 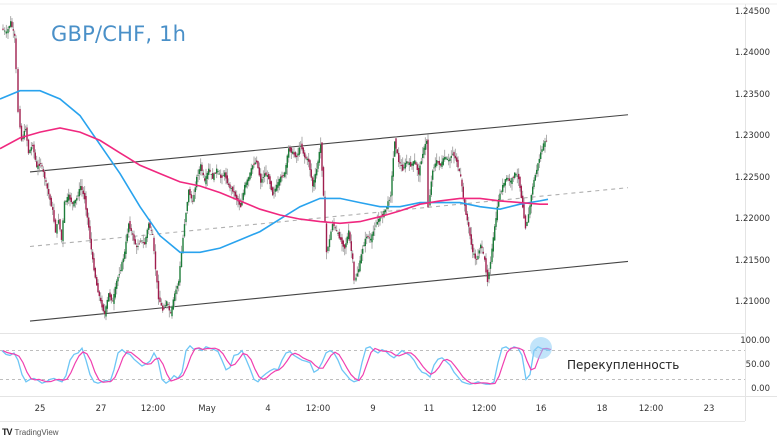 I want to click on time-tick: May, so click(x=207, y=409).